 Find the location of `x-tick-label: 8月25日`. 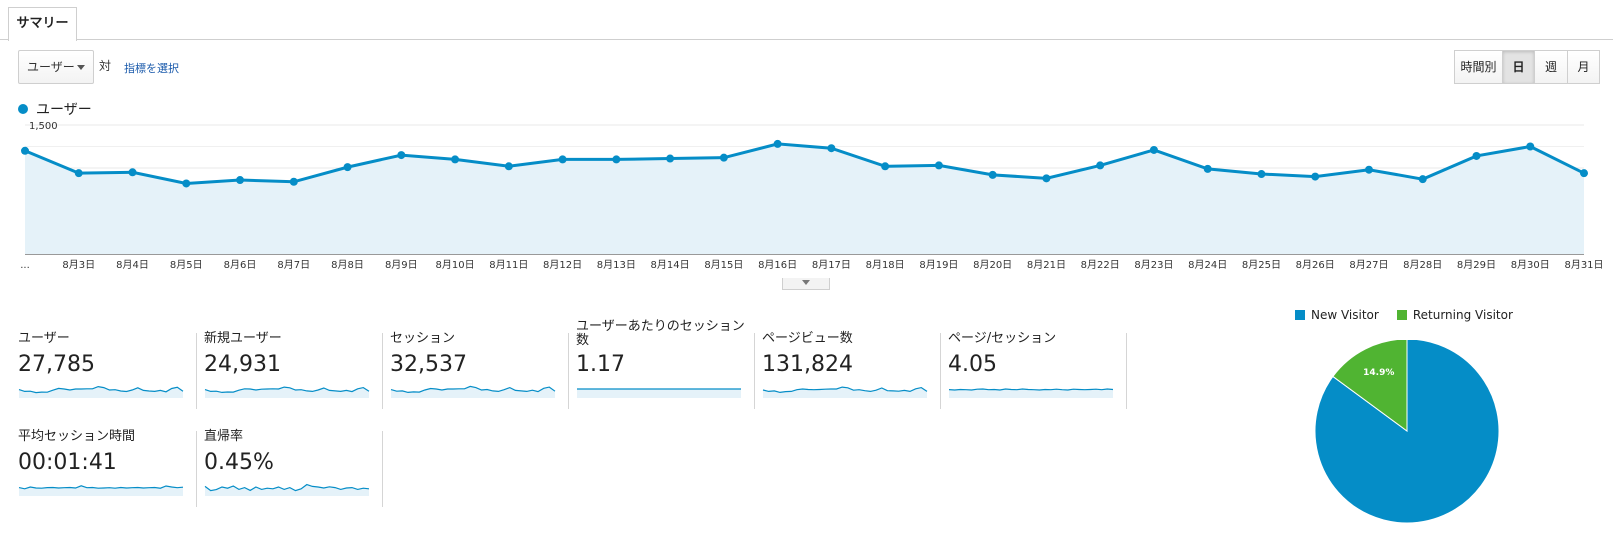

x-tick-label: 8月25日 is located at coordinates (1261, 265).